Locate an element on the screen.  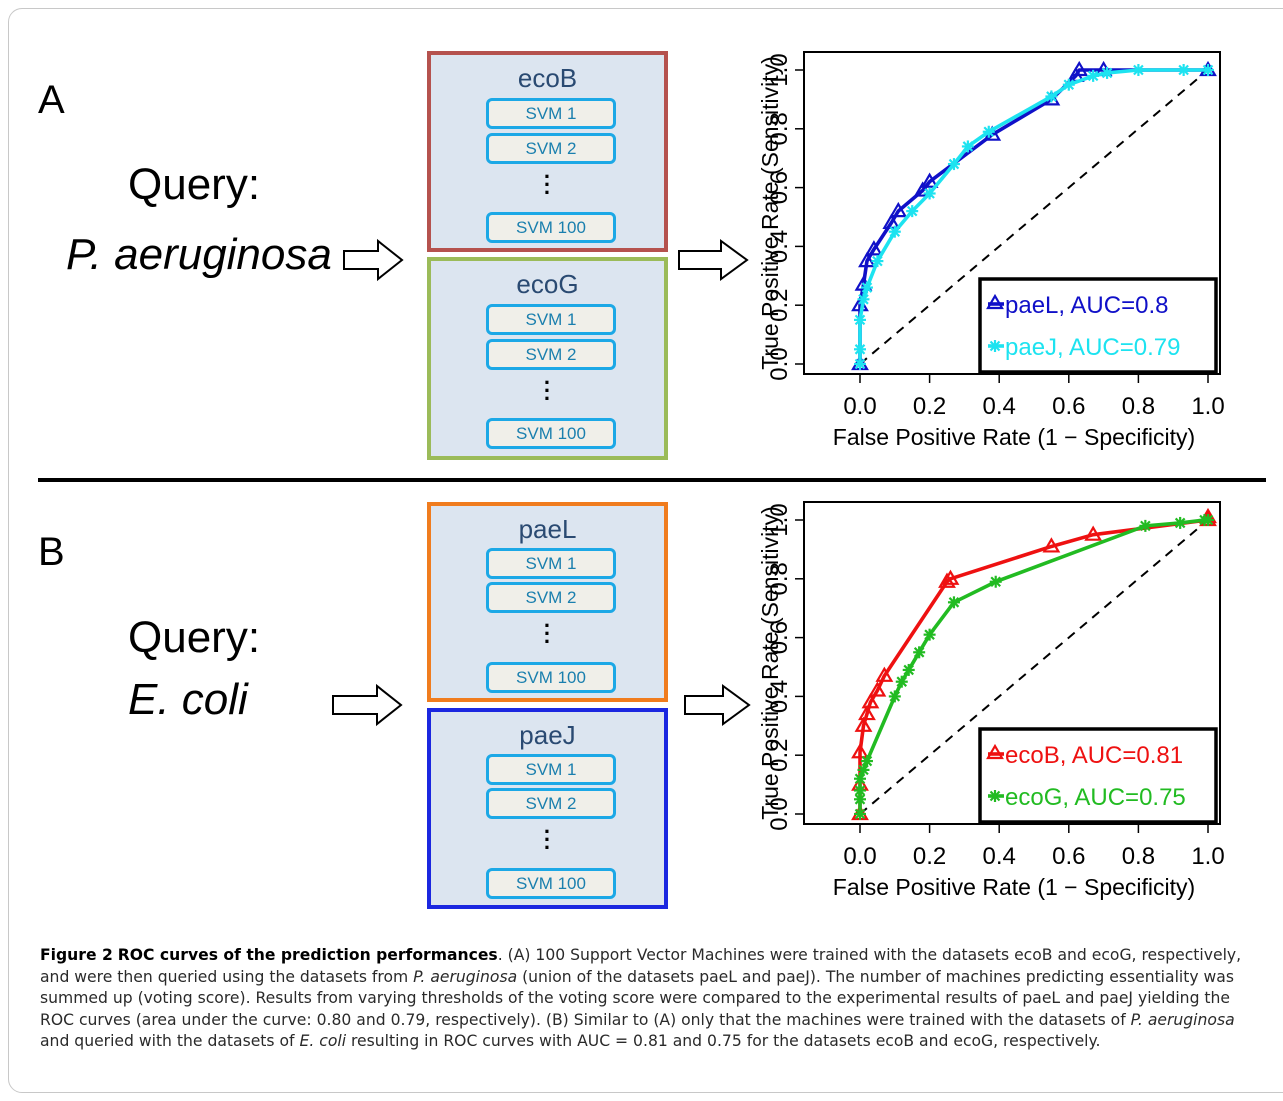
panel-b-query-label: Query: is located at coordinates (194, 637).